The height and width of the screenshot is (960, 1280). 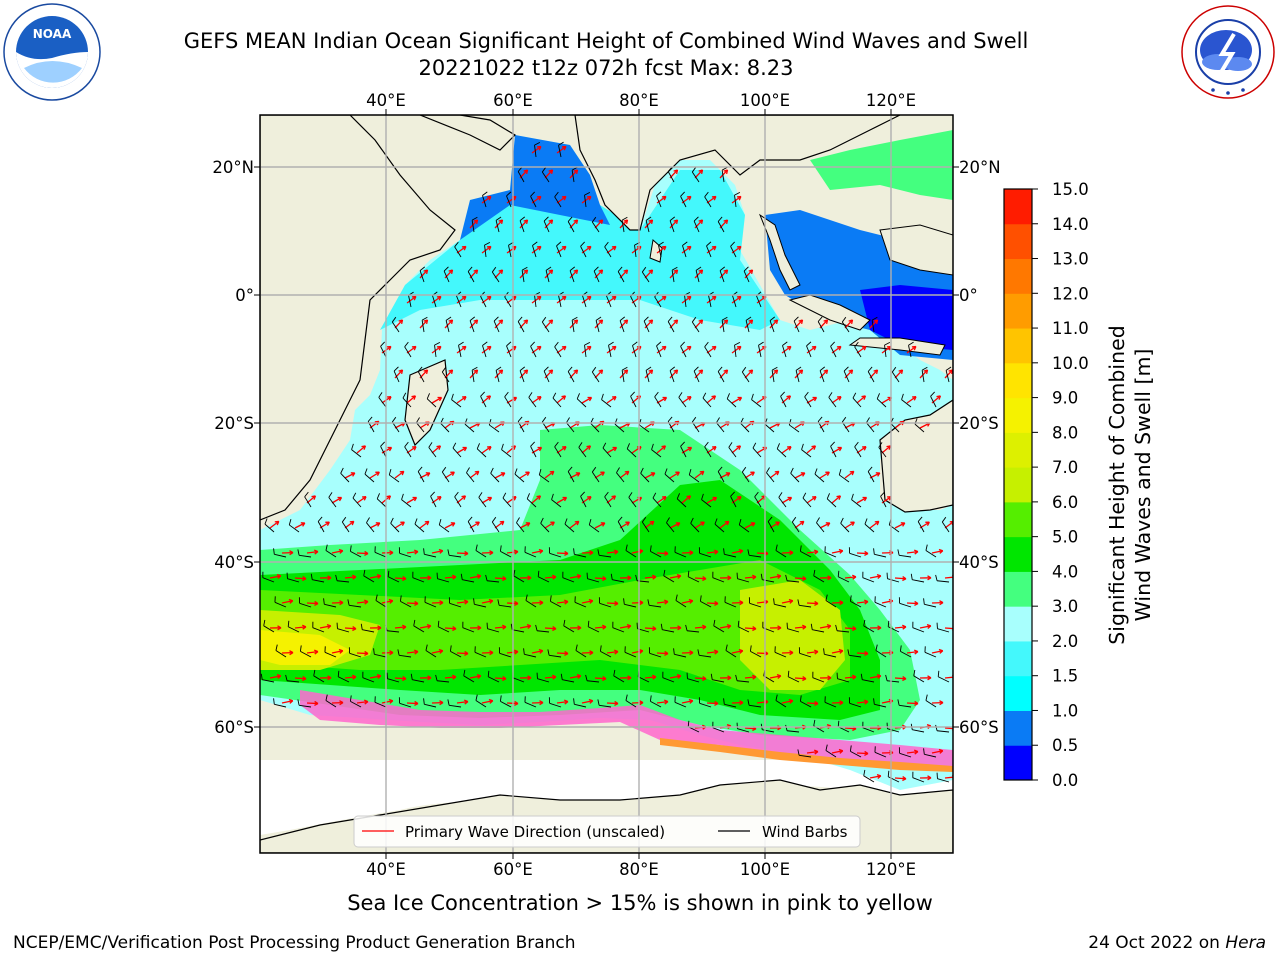 What do you see at coordinates (233, 167) in the screenshot?
I see `lat-label: 20°N` at bounding box center [233, 167].